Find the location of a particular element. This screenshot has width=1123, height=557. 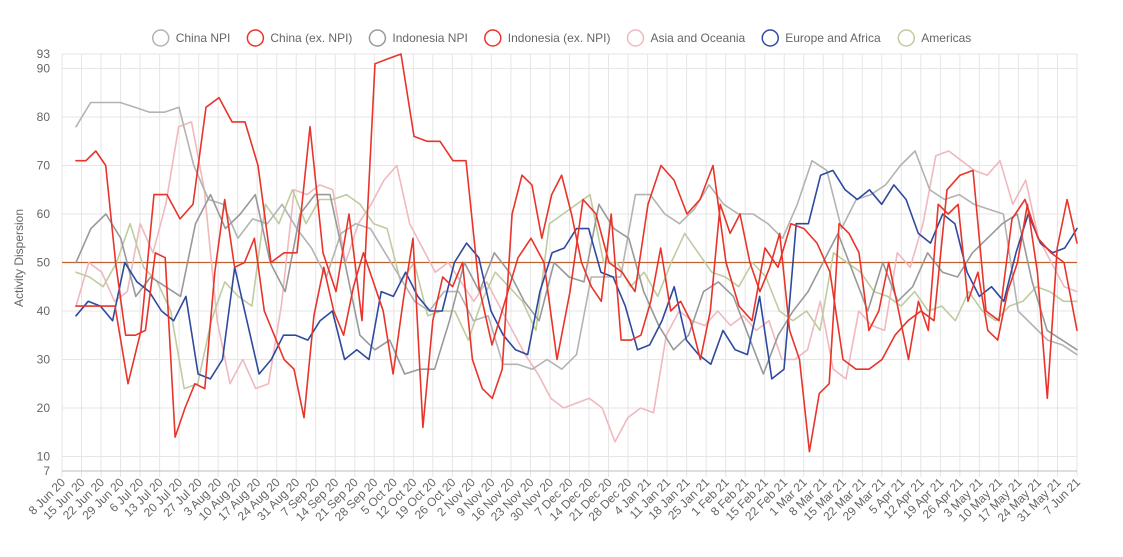

y-tick-label: 10 is located at coordinates (44, 456).